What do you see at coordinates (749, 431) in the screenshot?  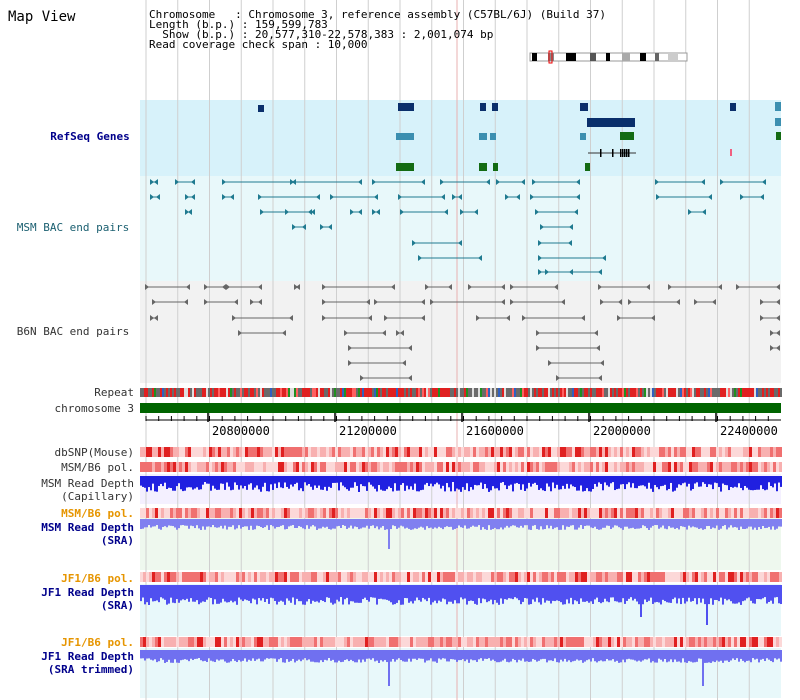 I see `axis-tick-label: 22400000` at bounding box center [749, 431].